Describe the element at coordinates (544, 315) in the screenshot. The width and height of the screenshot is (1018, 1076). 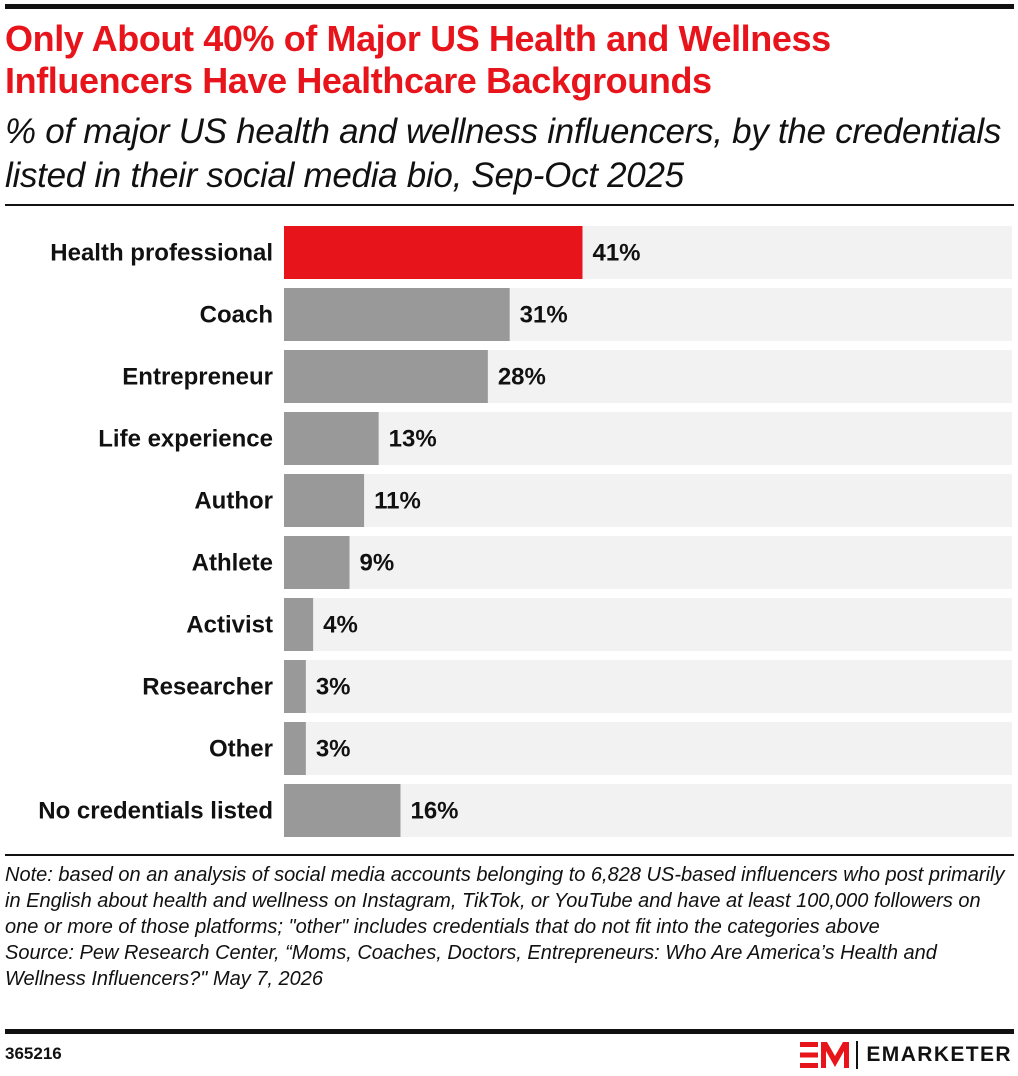
I see `value-label: 31%` at that location.